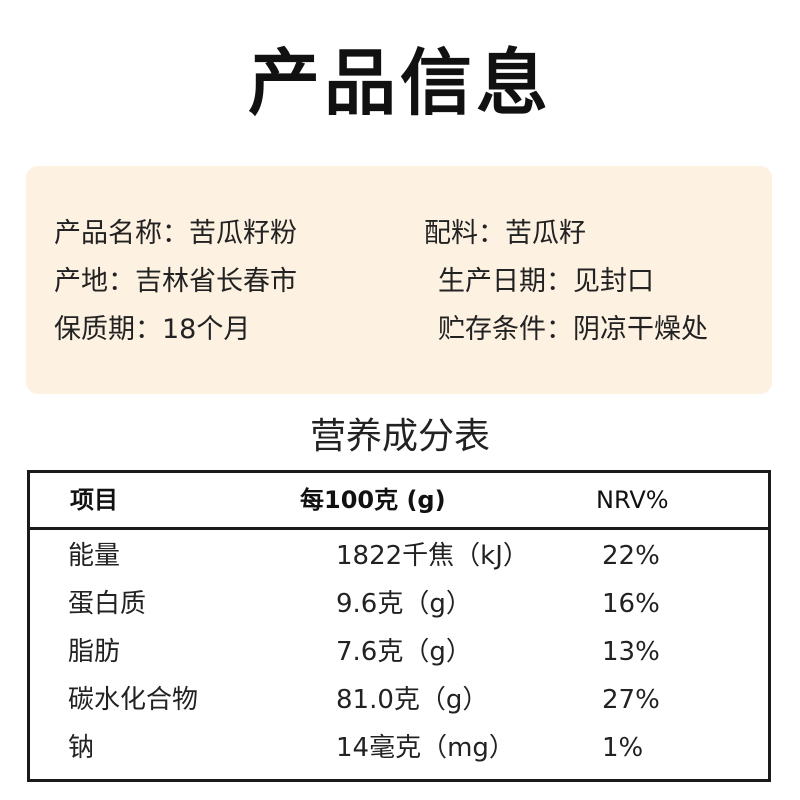  I want to click on nutrition-table-title: 营养成分表, so click(399, 436).